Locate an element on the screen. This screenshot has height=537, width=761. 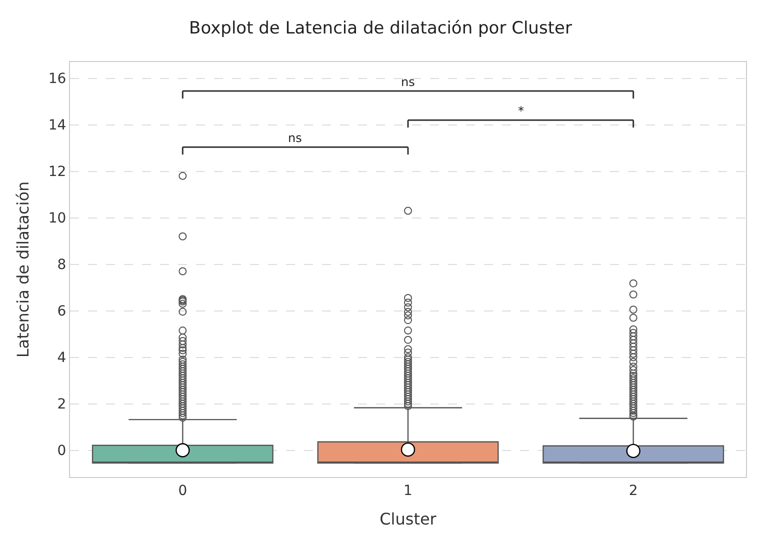
y-tick-label: 8 is located at coordinates (61, 265).